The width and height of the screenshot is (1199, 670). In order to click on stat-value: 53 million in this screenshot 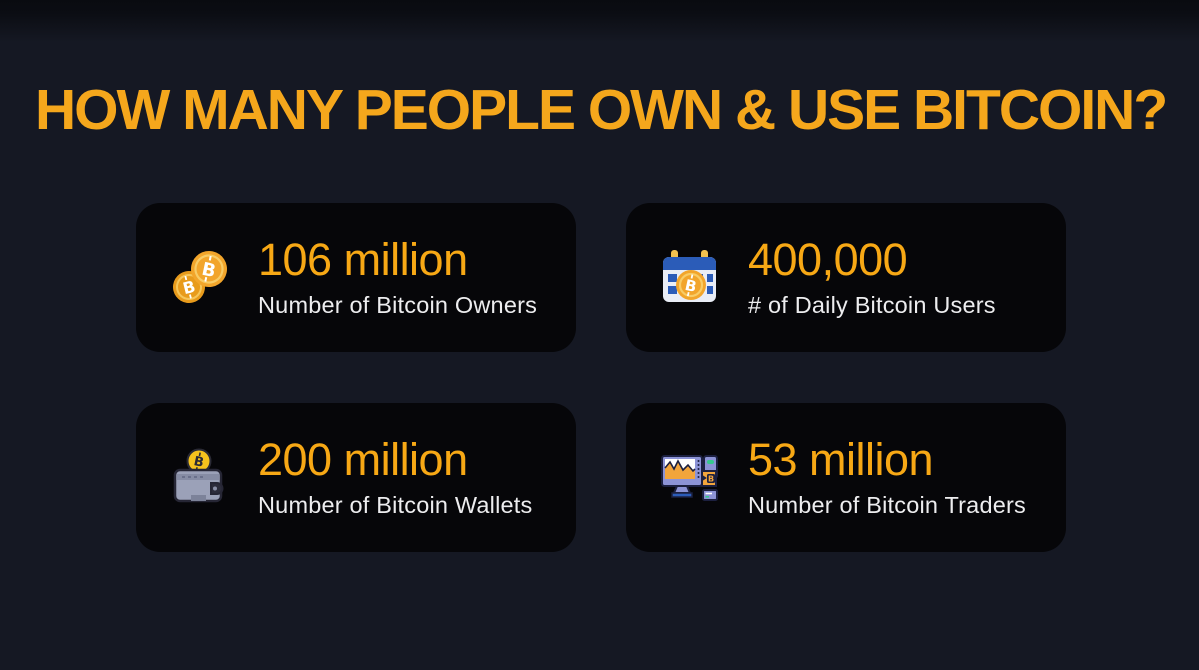, I will do `click(841, 459)`.